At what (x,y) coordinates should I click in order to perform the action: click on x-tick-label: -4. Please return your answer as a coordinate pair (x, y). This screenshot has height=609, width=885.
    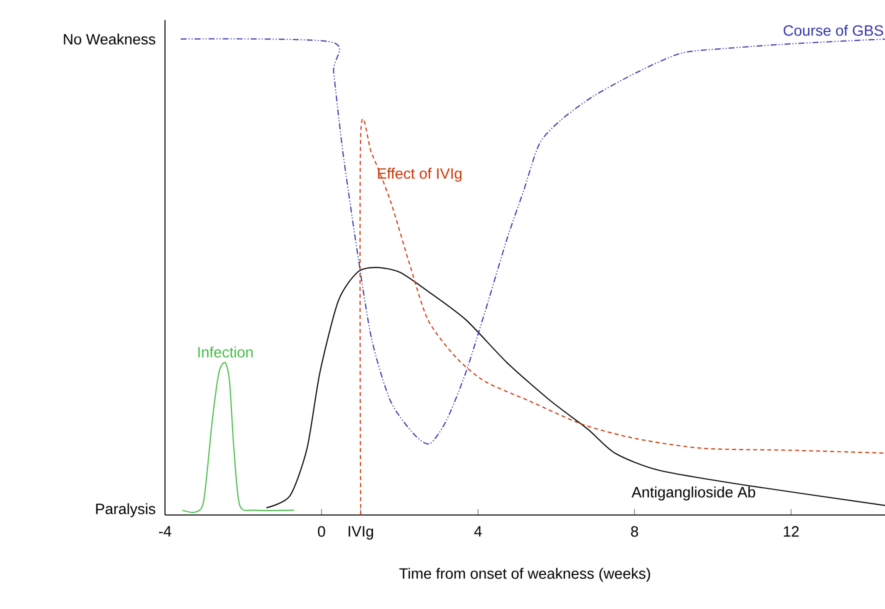
    Looking at the image, I should click on (165, 531).